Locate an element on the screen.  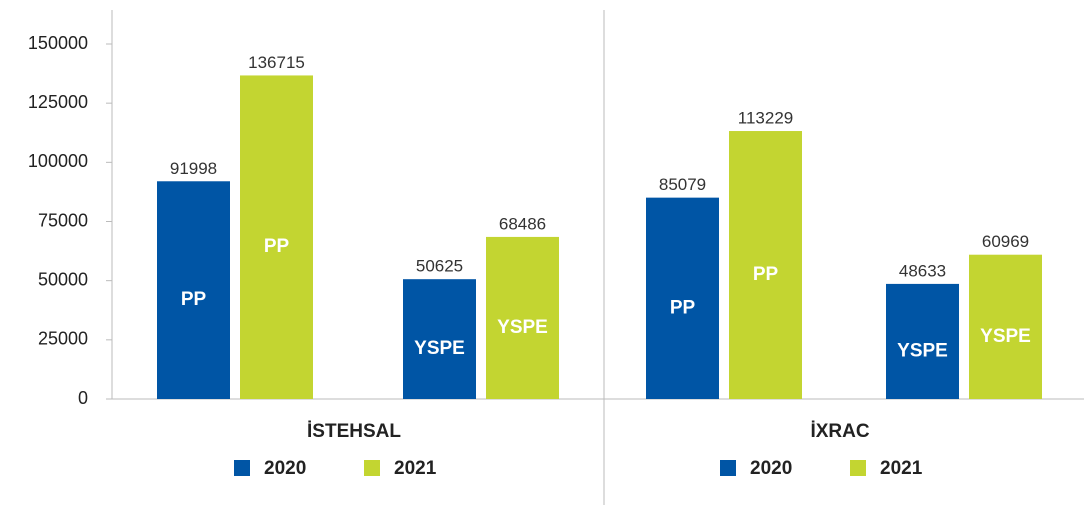
value-label: 50625 is located at coordinates (439, 266).